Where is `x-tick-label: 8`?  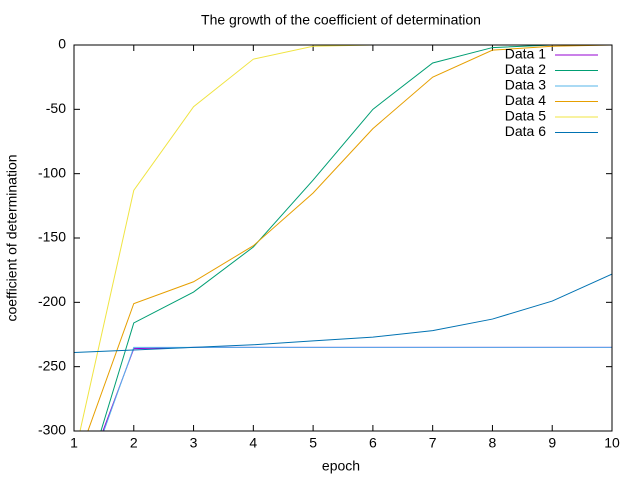 x-tick-label: 8 is located at coordinates (493, 443).